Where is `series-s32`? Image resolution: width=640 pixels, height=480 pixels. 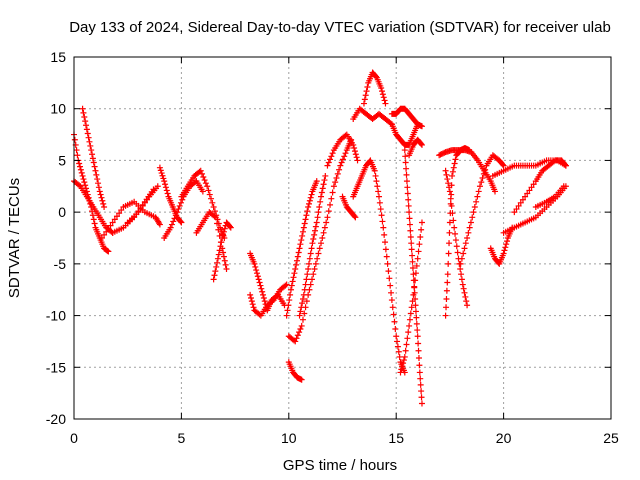 series-s32 is located at coordinates (501, 245).